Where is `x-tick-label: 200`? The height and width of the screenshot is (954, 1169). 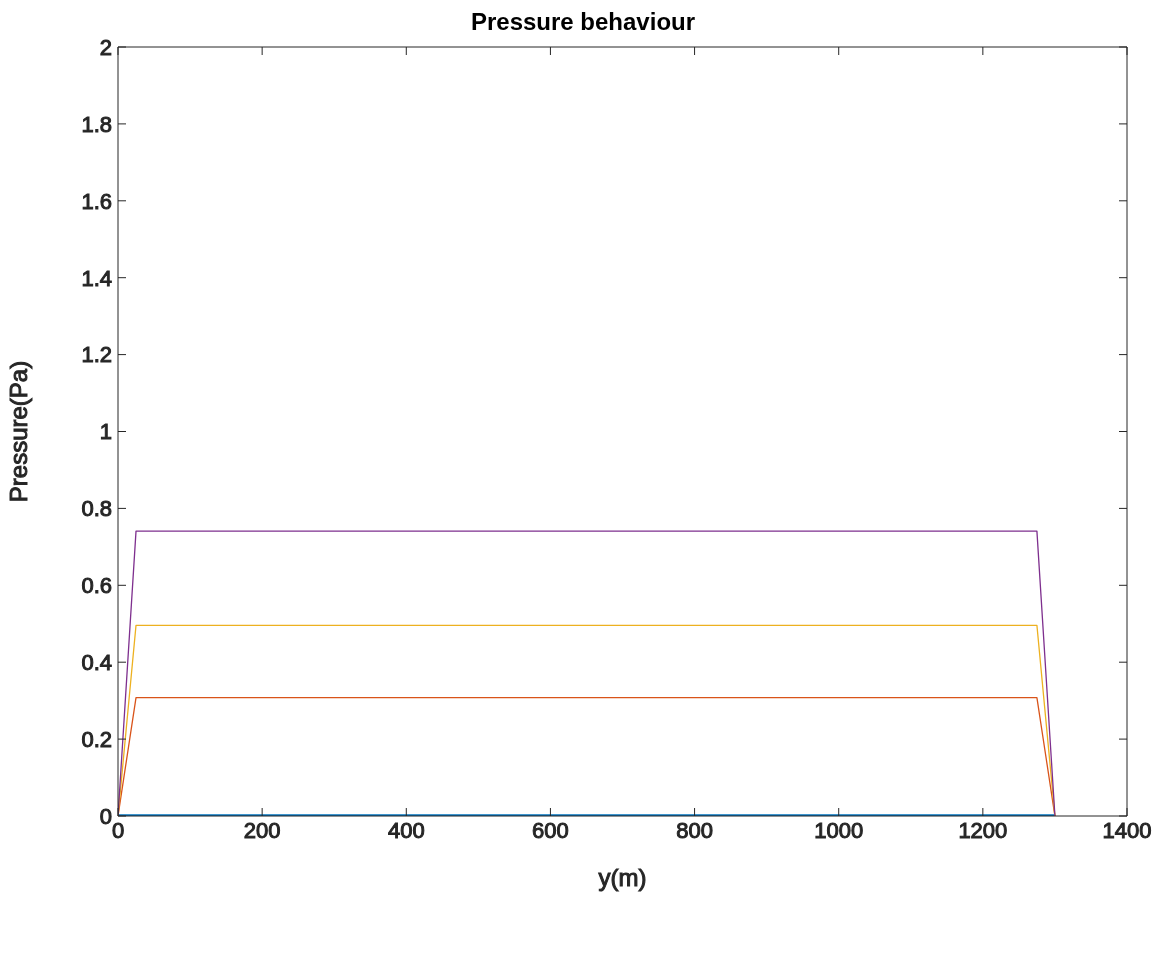
x-tick-label: 200 is located at coordinates (262, 830).